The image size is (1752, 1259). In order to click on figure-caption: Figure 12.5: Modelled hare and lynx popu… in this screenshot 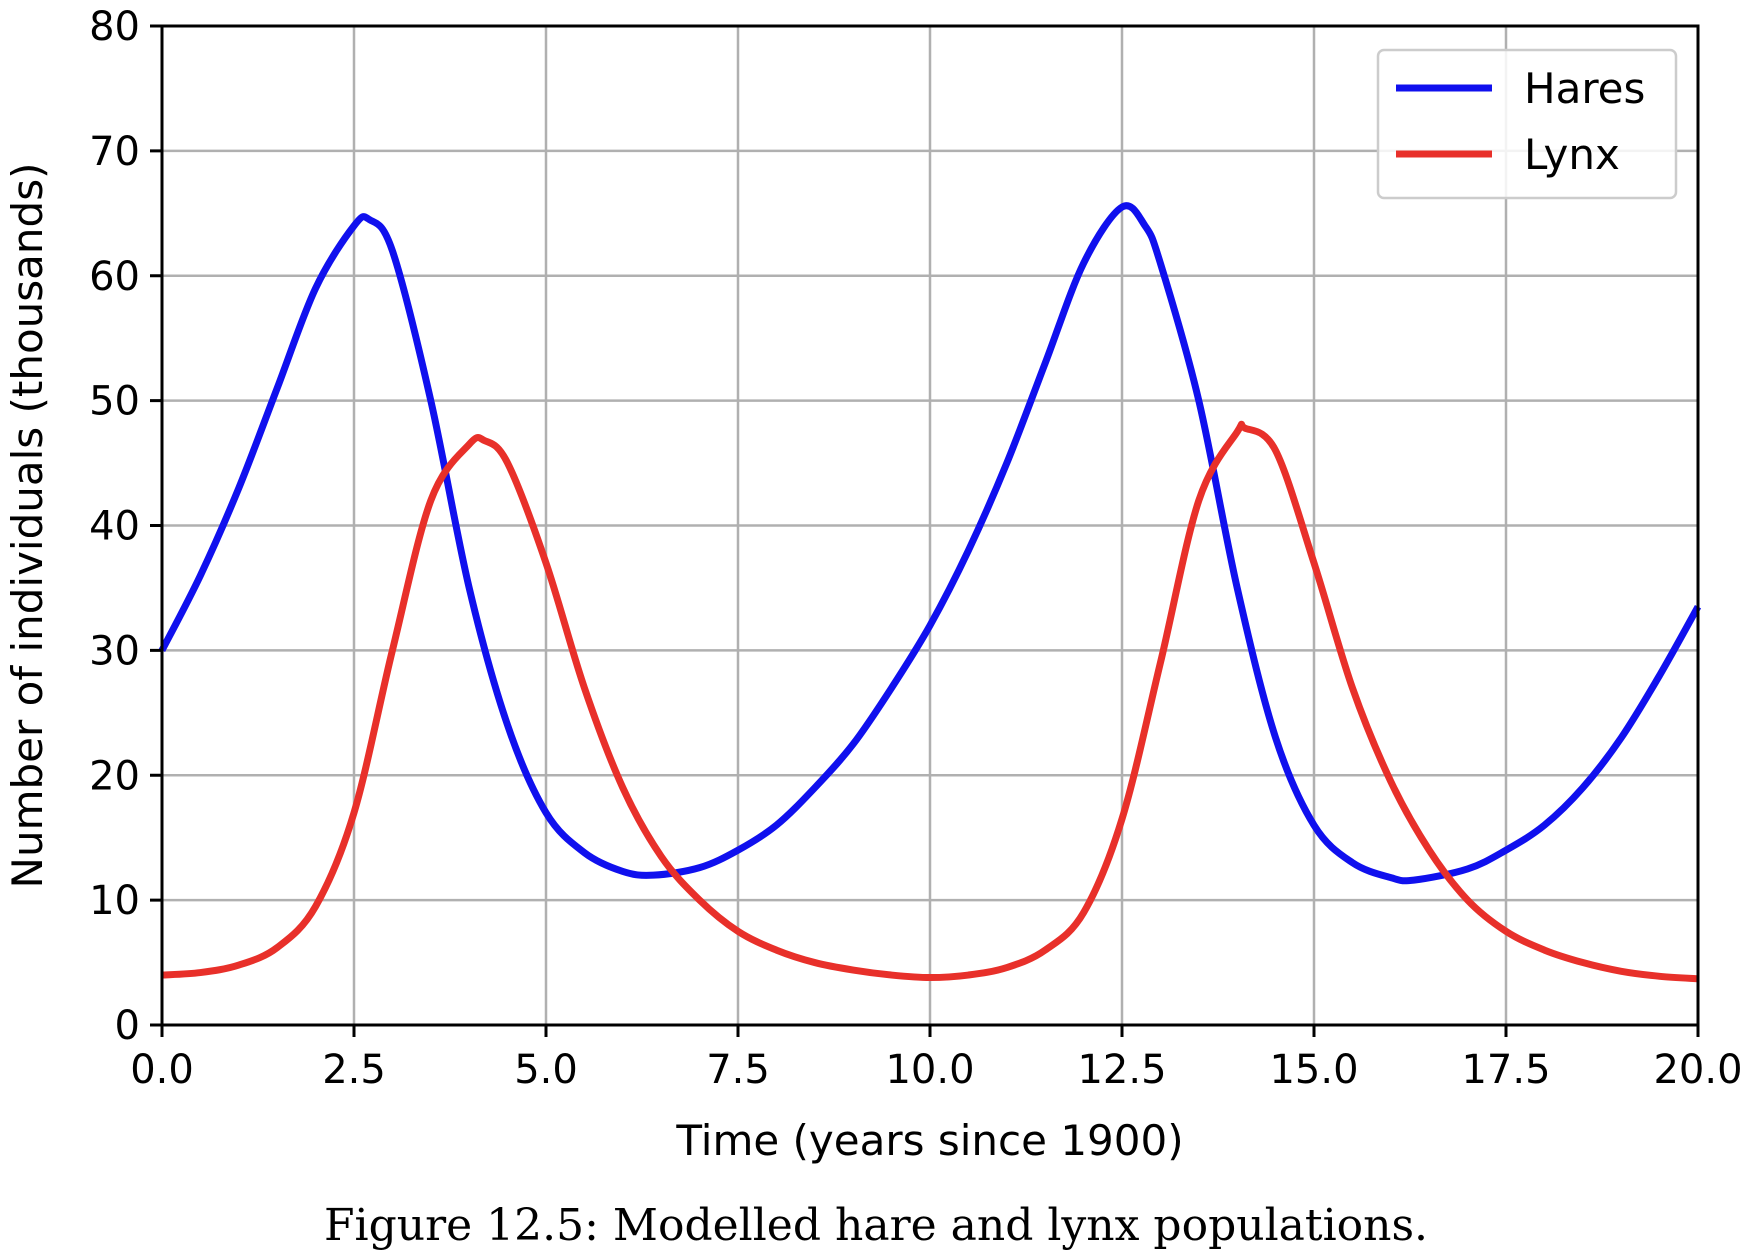, I will do `click(876, 1225)`.